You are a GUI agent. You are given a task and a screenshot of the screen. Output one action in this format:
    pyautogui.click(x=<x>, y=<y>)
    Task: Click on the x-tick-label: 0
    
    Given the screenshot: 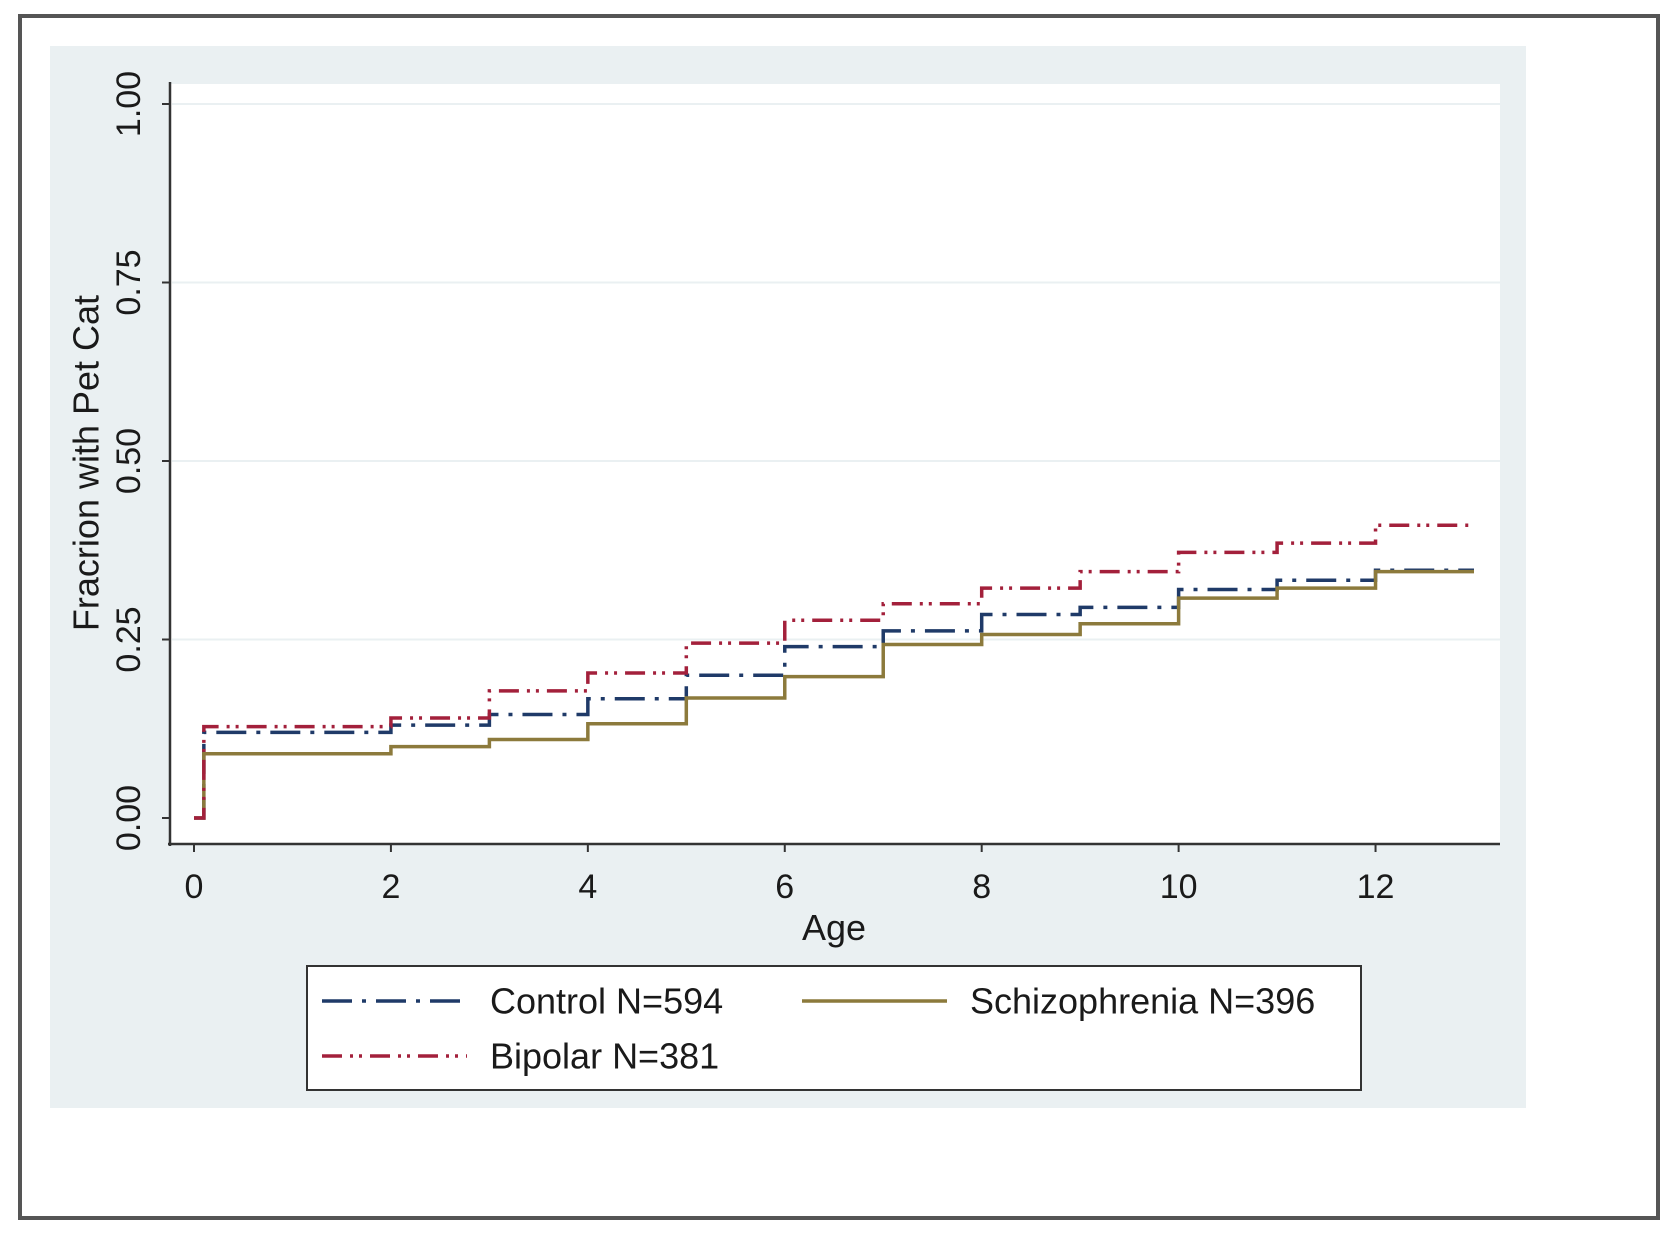 What is the action you would take?
    pyautogui.click(x=194, y=887)
    